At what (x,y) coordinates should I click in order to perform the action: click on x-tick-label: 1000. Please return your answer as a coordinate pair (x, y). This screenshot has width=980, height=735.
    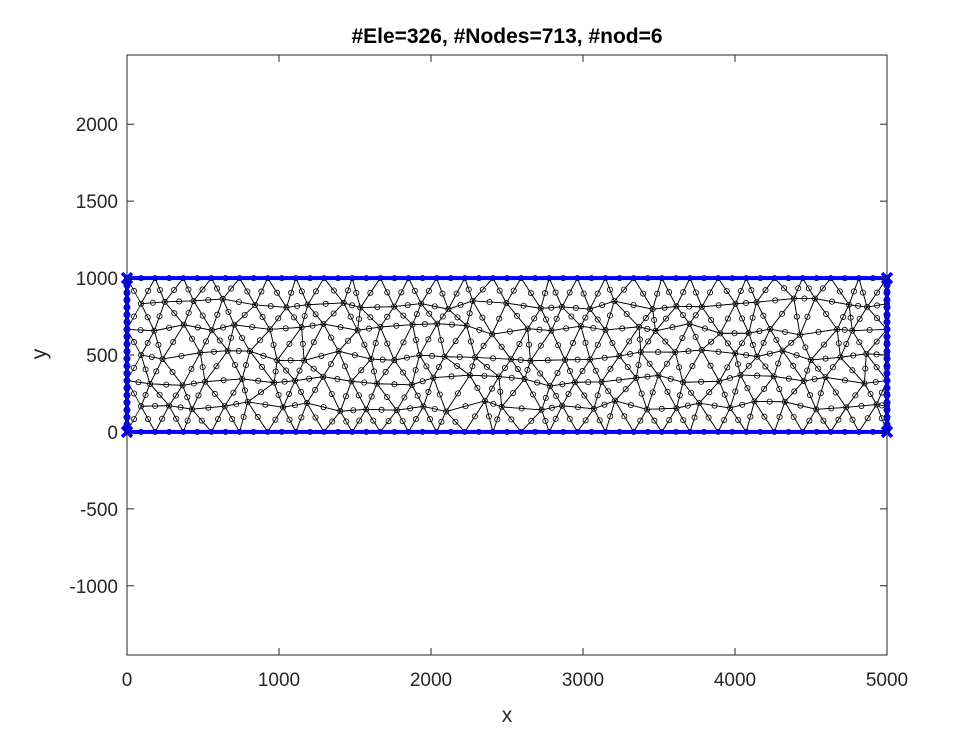
    Looking at the image, I should click on (279, 680).